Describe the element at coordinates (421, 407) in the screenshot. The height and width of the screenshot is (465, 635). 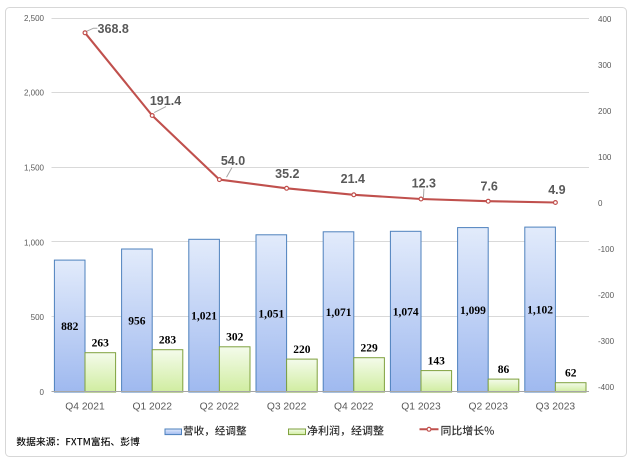
I see `svg-text: Q1 2023` at that location.